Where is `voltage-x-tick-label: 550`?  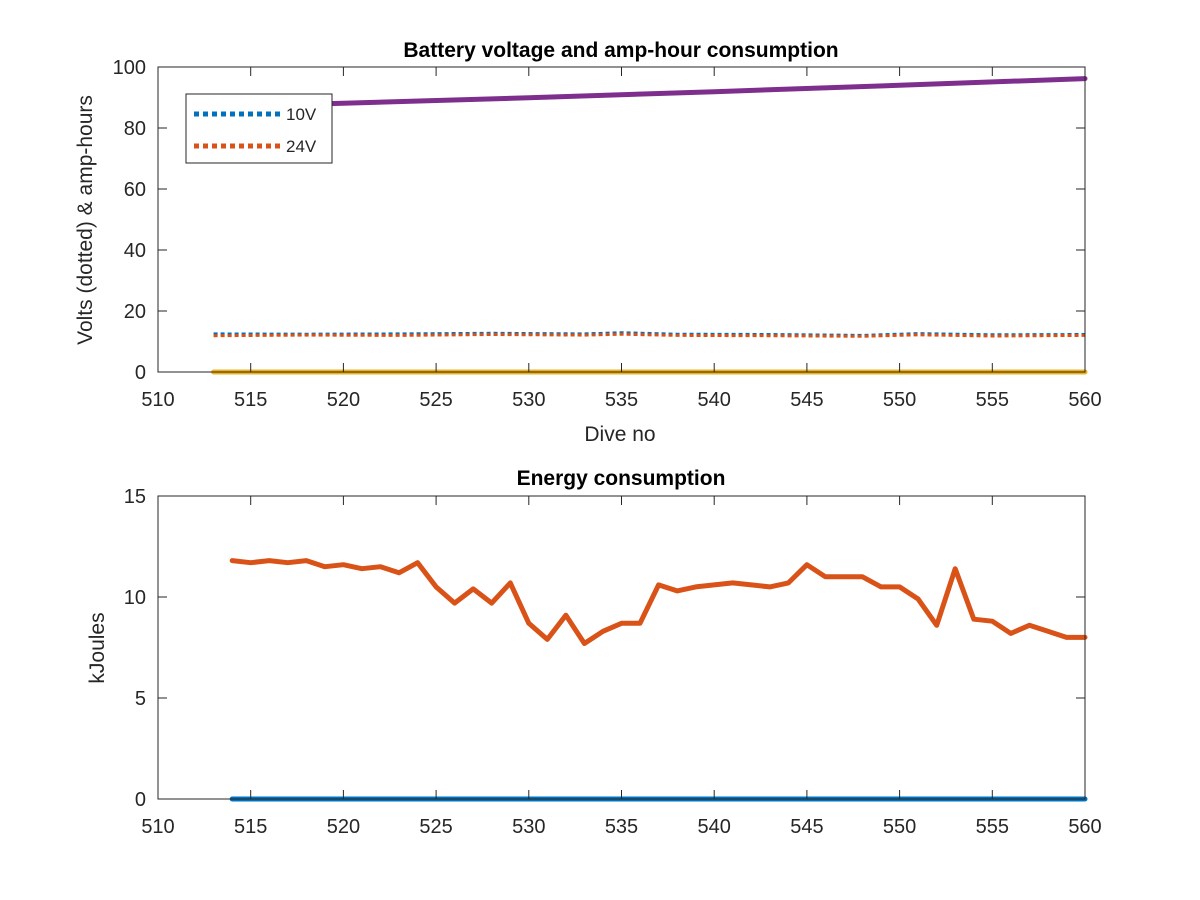
voltage-x-tick-label: 550 is located at coordinates (899, 400).